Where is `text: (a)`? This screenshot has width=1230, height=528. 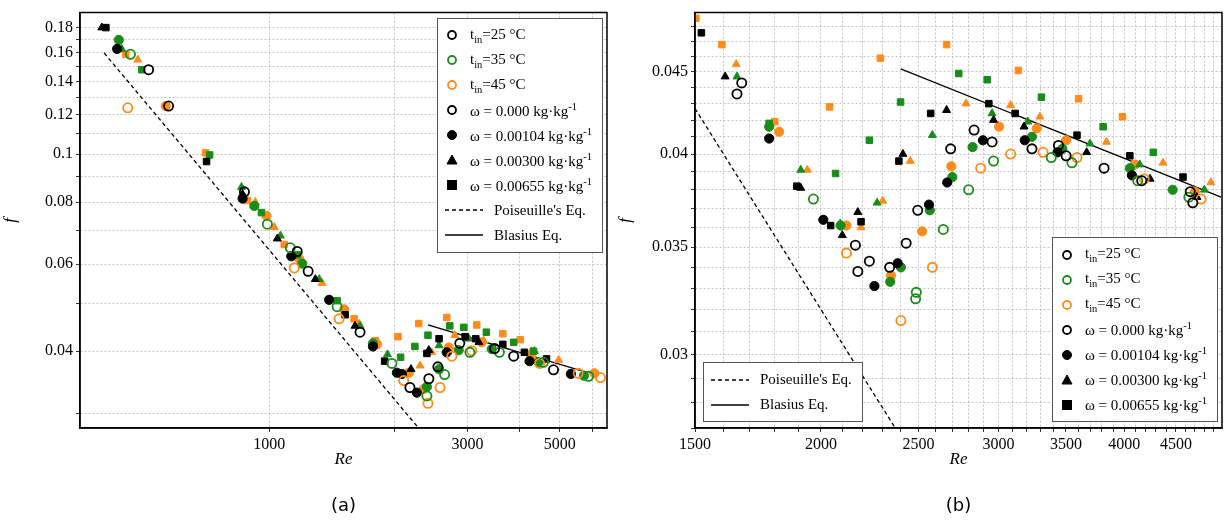
text: (a) is located at coordinates (343, 504).